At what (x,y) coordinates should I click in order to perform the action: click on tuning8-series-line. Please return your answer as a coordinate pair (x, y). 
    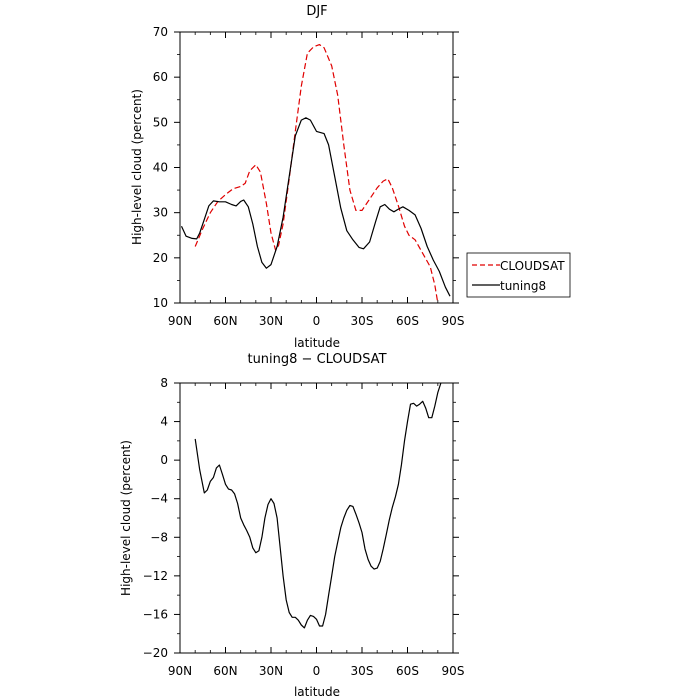
    Looking at the image, I should click on (315, 207).